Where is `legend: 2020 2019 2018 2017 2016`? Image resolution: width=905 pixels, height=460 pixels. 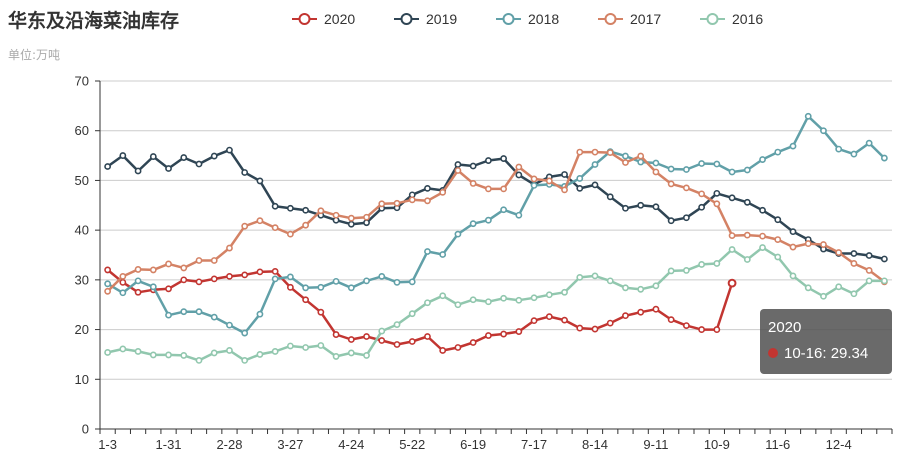 legend: 2020 2019 2018 2017 2016 is located at coordinates (527, 19).